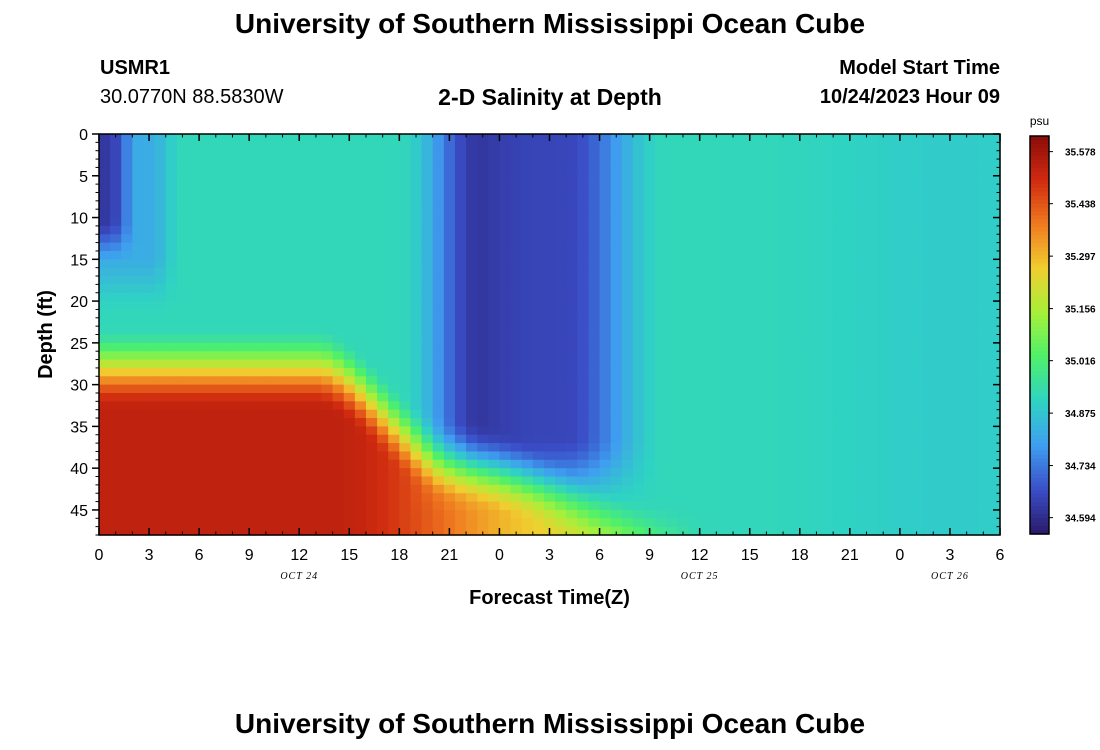 The image size is (1100, 750). What do you see at coordinates (1080, 414) in the screenshot?
I see `colorbar-tick-label: 34.875` at bounding box center [1080, 414].